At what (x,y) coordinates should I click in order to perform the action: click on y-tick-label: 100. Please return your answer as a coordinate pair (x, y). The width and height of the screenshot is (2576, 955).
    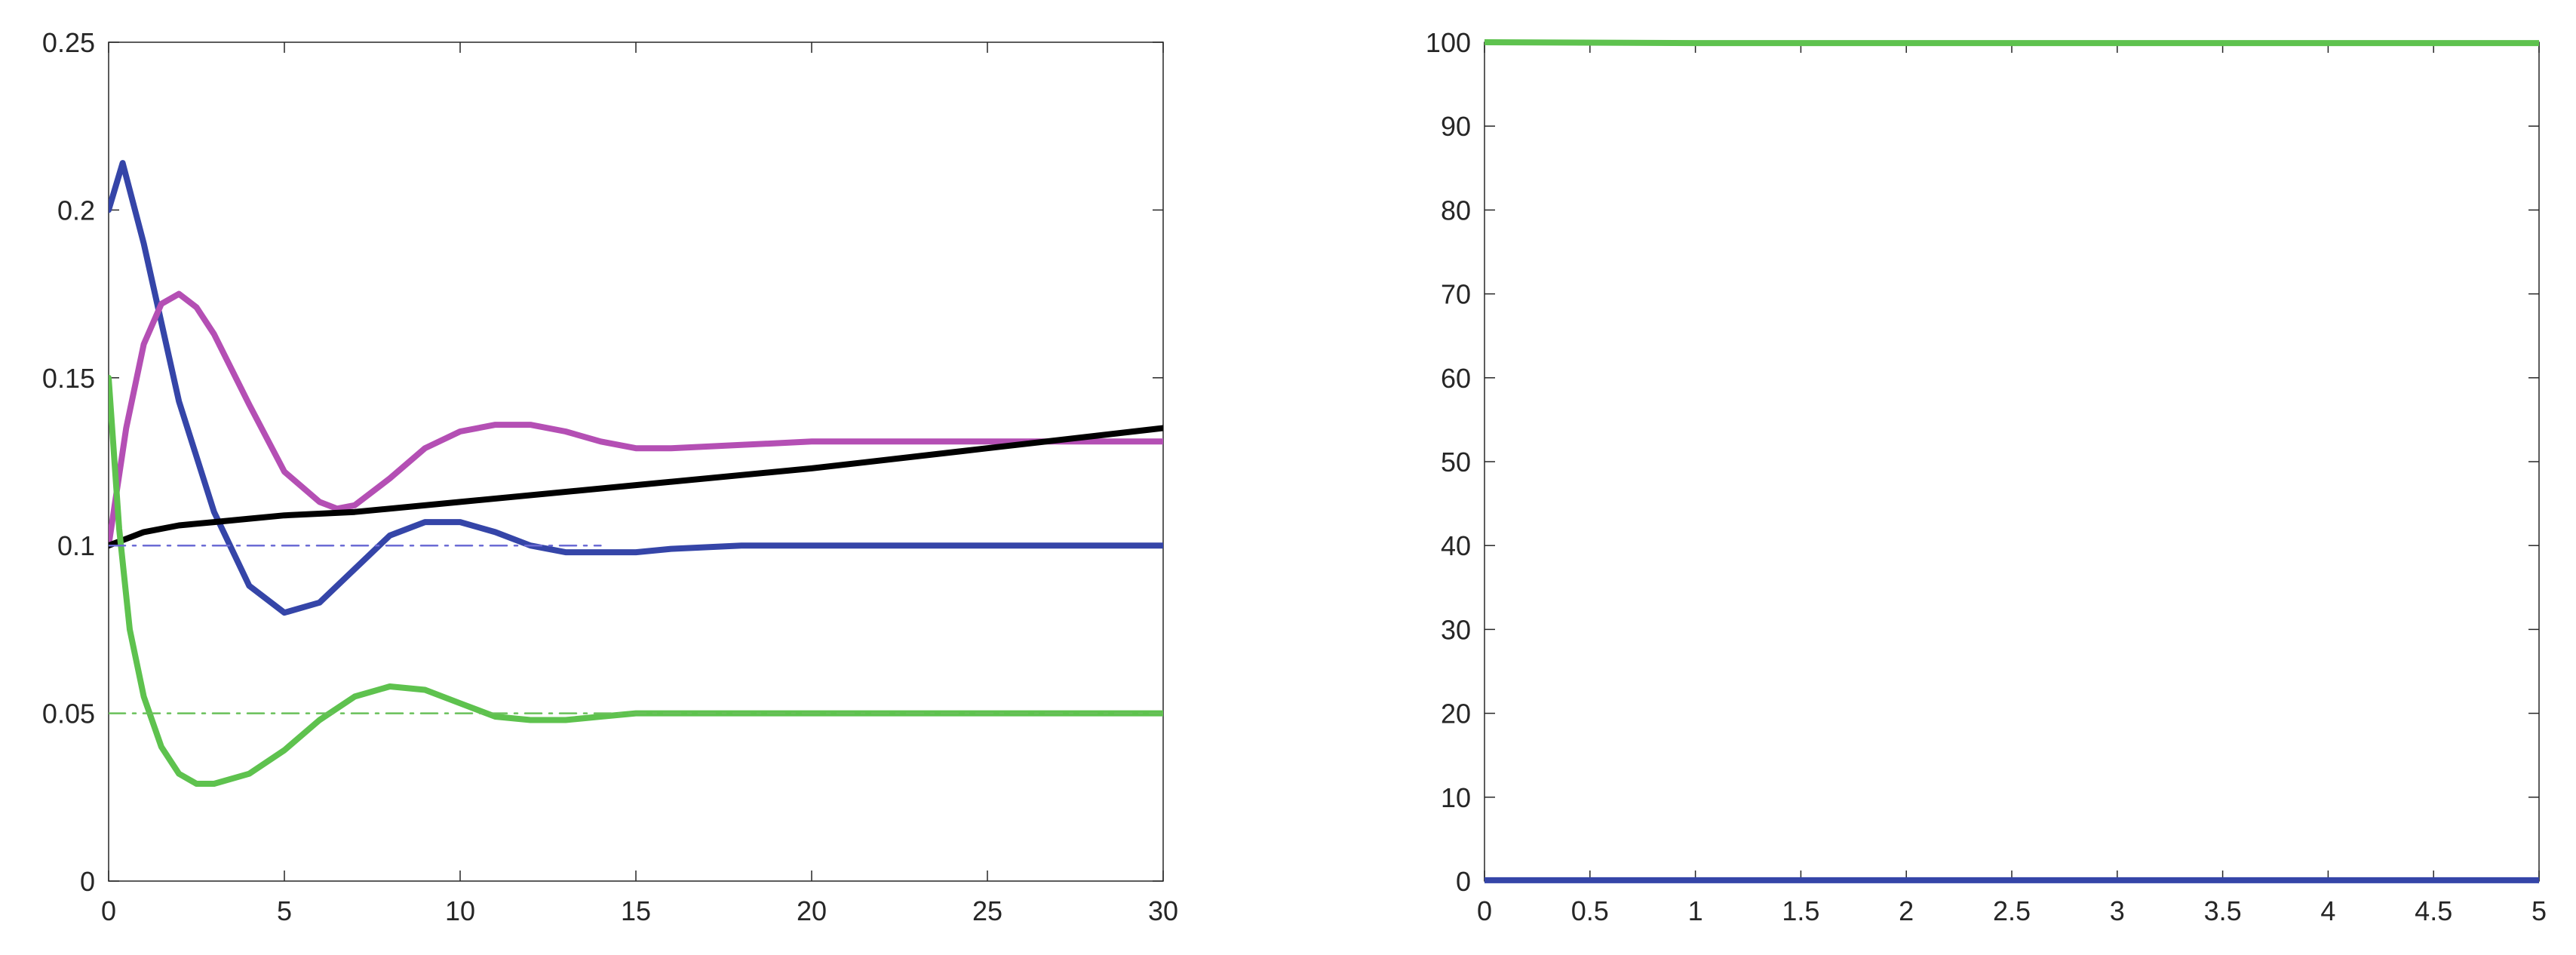
    Looking at the image, I should click on (1448, 42).